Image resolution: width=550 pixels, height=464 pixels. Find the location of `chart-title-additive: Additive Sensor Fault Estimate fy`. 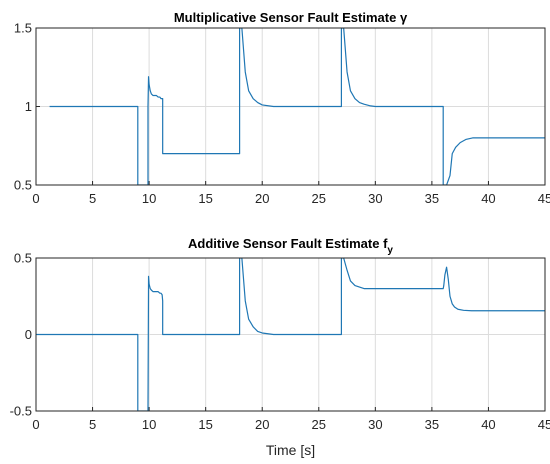

chart-title-additive: Additive Sensor Fault Estimate fy is located at coordinates (290, 246).